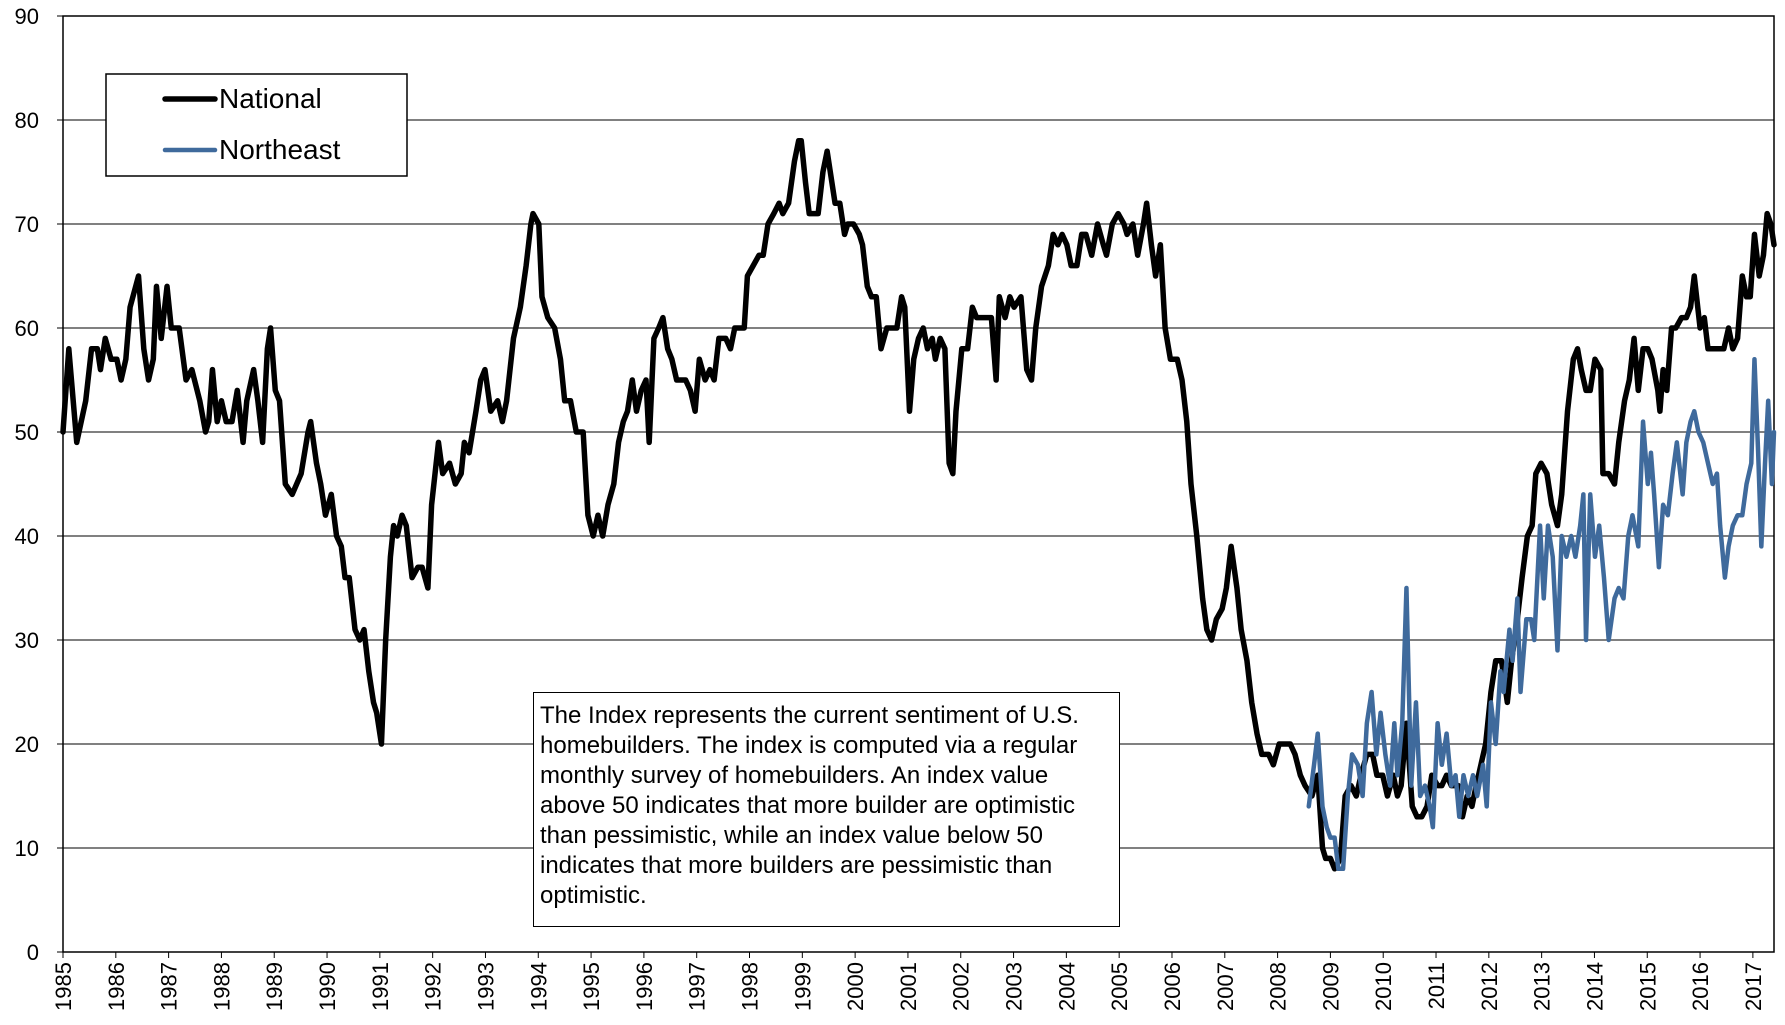 The width and height of the screenshot is (1785, 1025). I want to click on x-tick-label: 1985, so click(63, 986).